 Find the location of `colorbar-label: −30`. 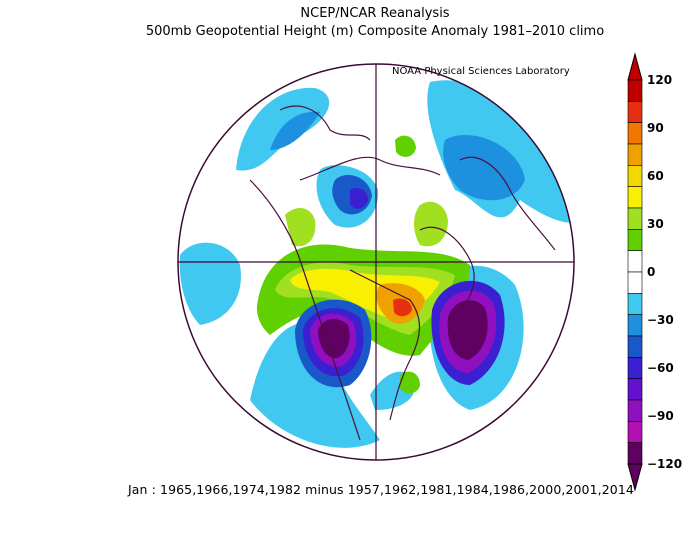

colorbar-label: −30 is located at coordinates (660, 320).